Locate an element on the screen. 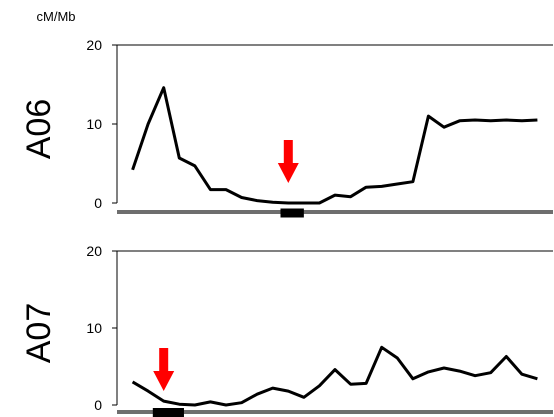 Image resolution: width=554 pixels, height=417 pixels. chromosome-label: A07 is located at coordinates (39, 333).